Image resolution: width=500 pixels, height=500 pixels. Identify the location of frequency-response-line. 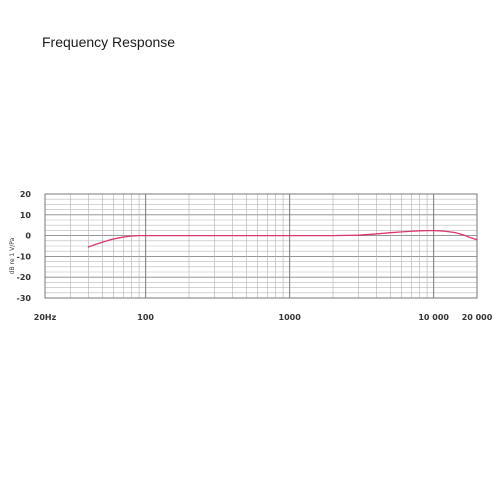
(282, 238).